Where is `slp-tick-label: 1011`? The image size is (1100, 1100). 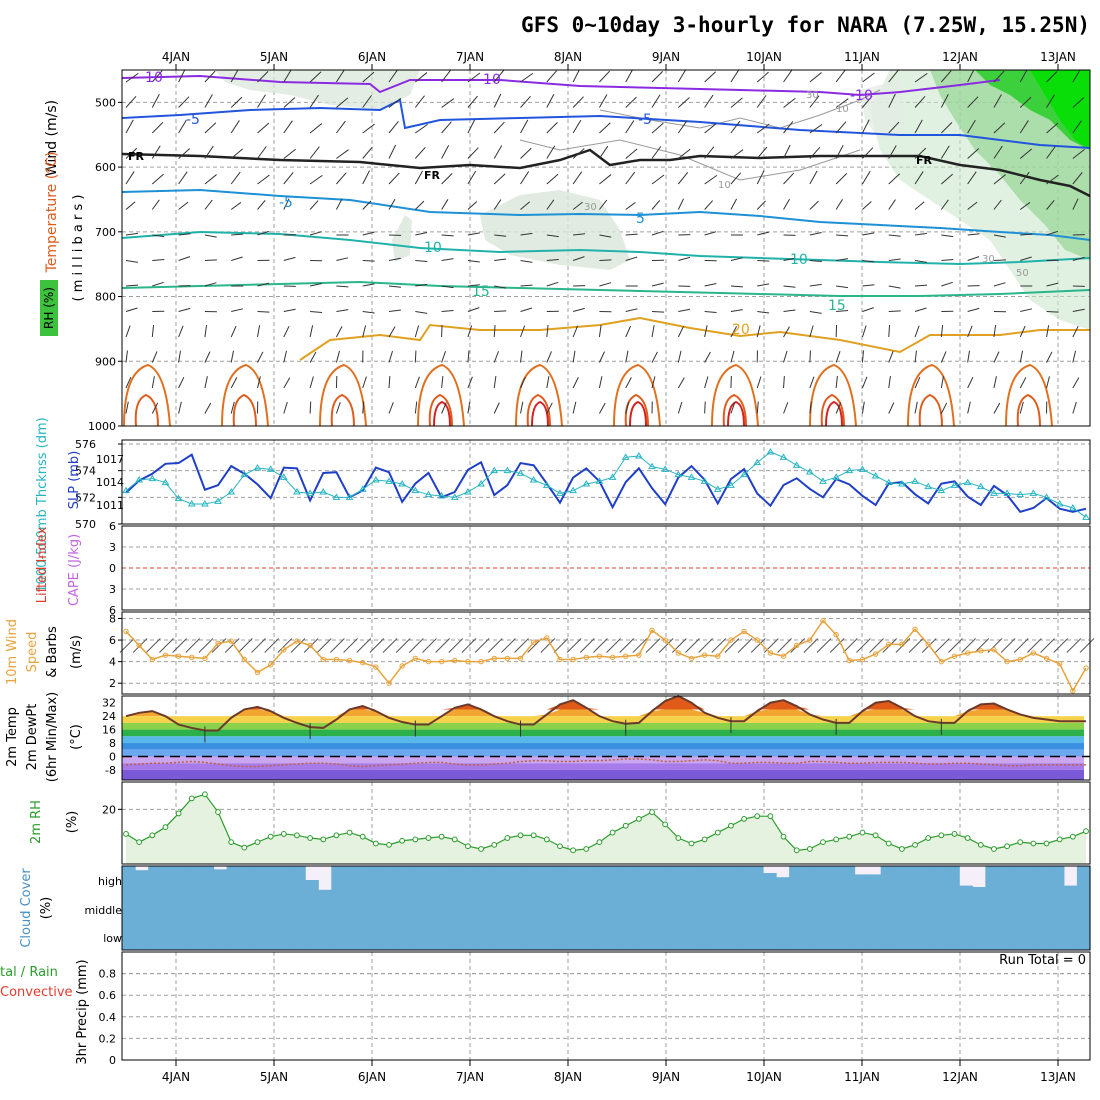
slp-tick-label: 1011 is located at coordinates (110, 505).